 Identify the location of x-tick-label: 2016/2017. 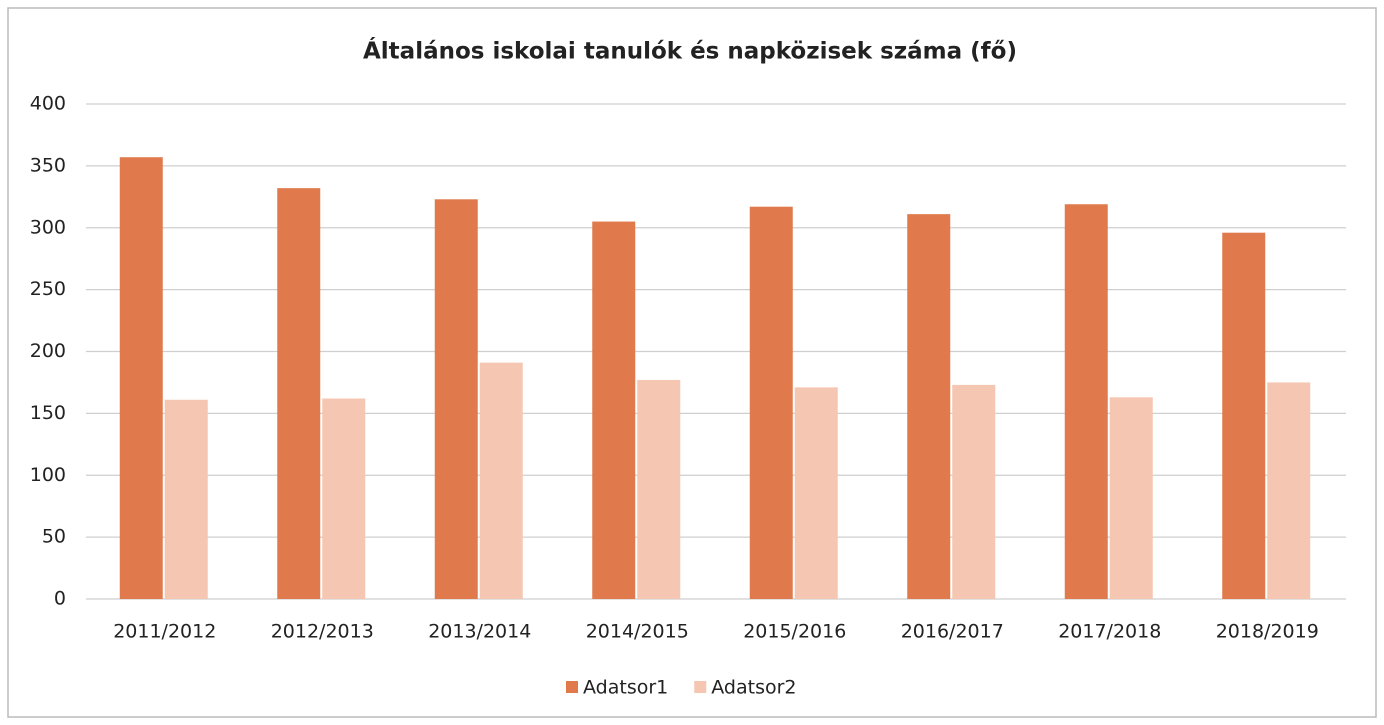
(952, 632).